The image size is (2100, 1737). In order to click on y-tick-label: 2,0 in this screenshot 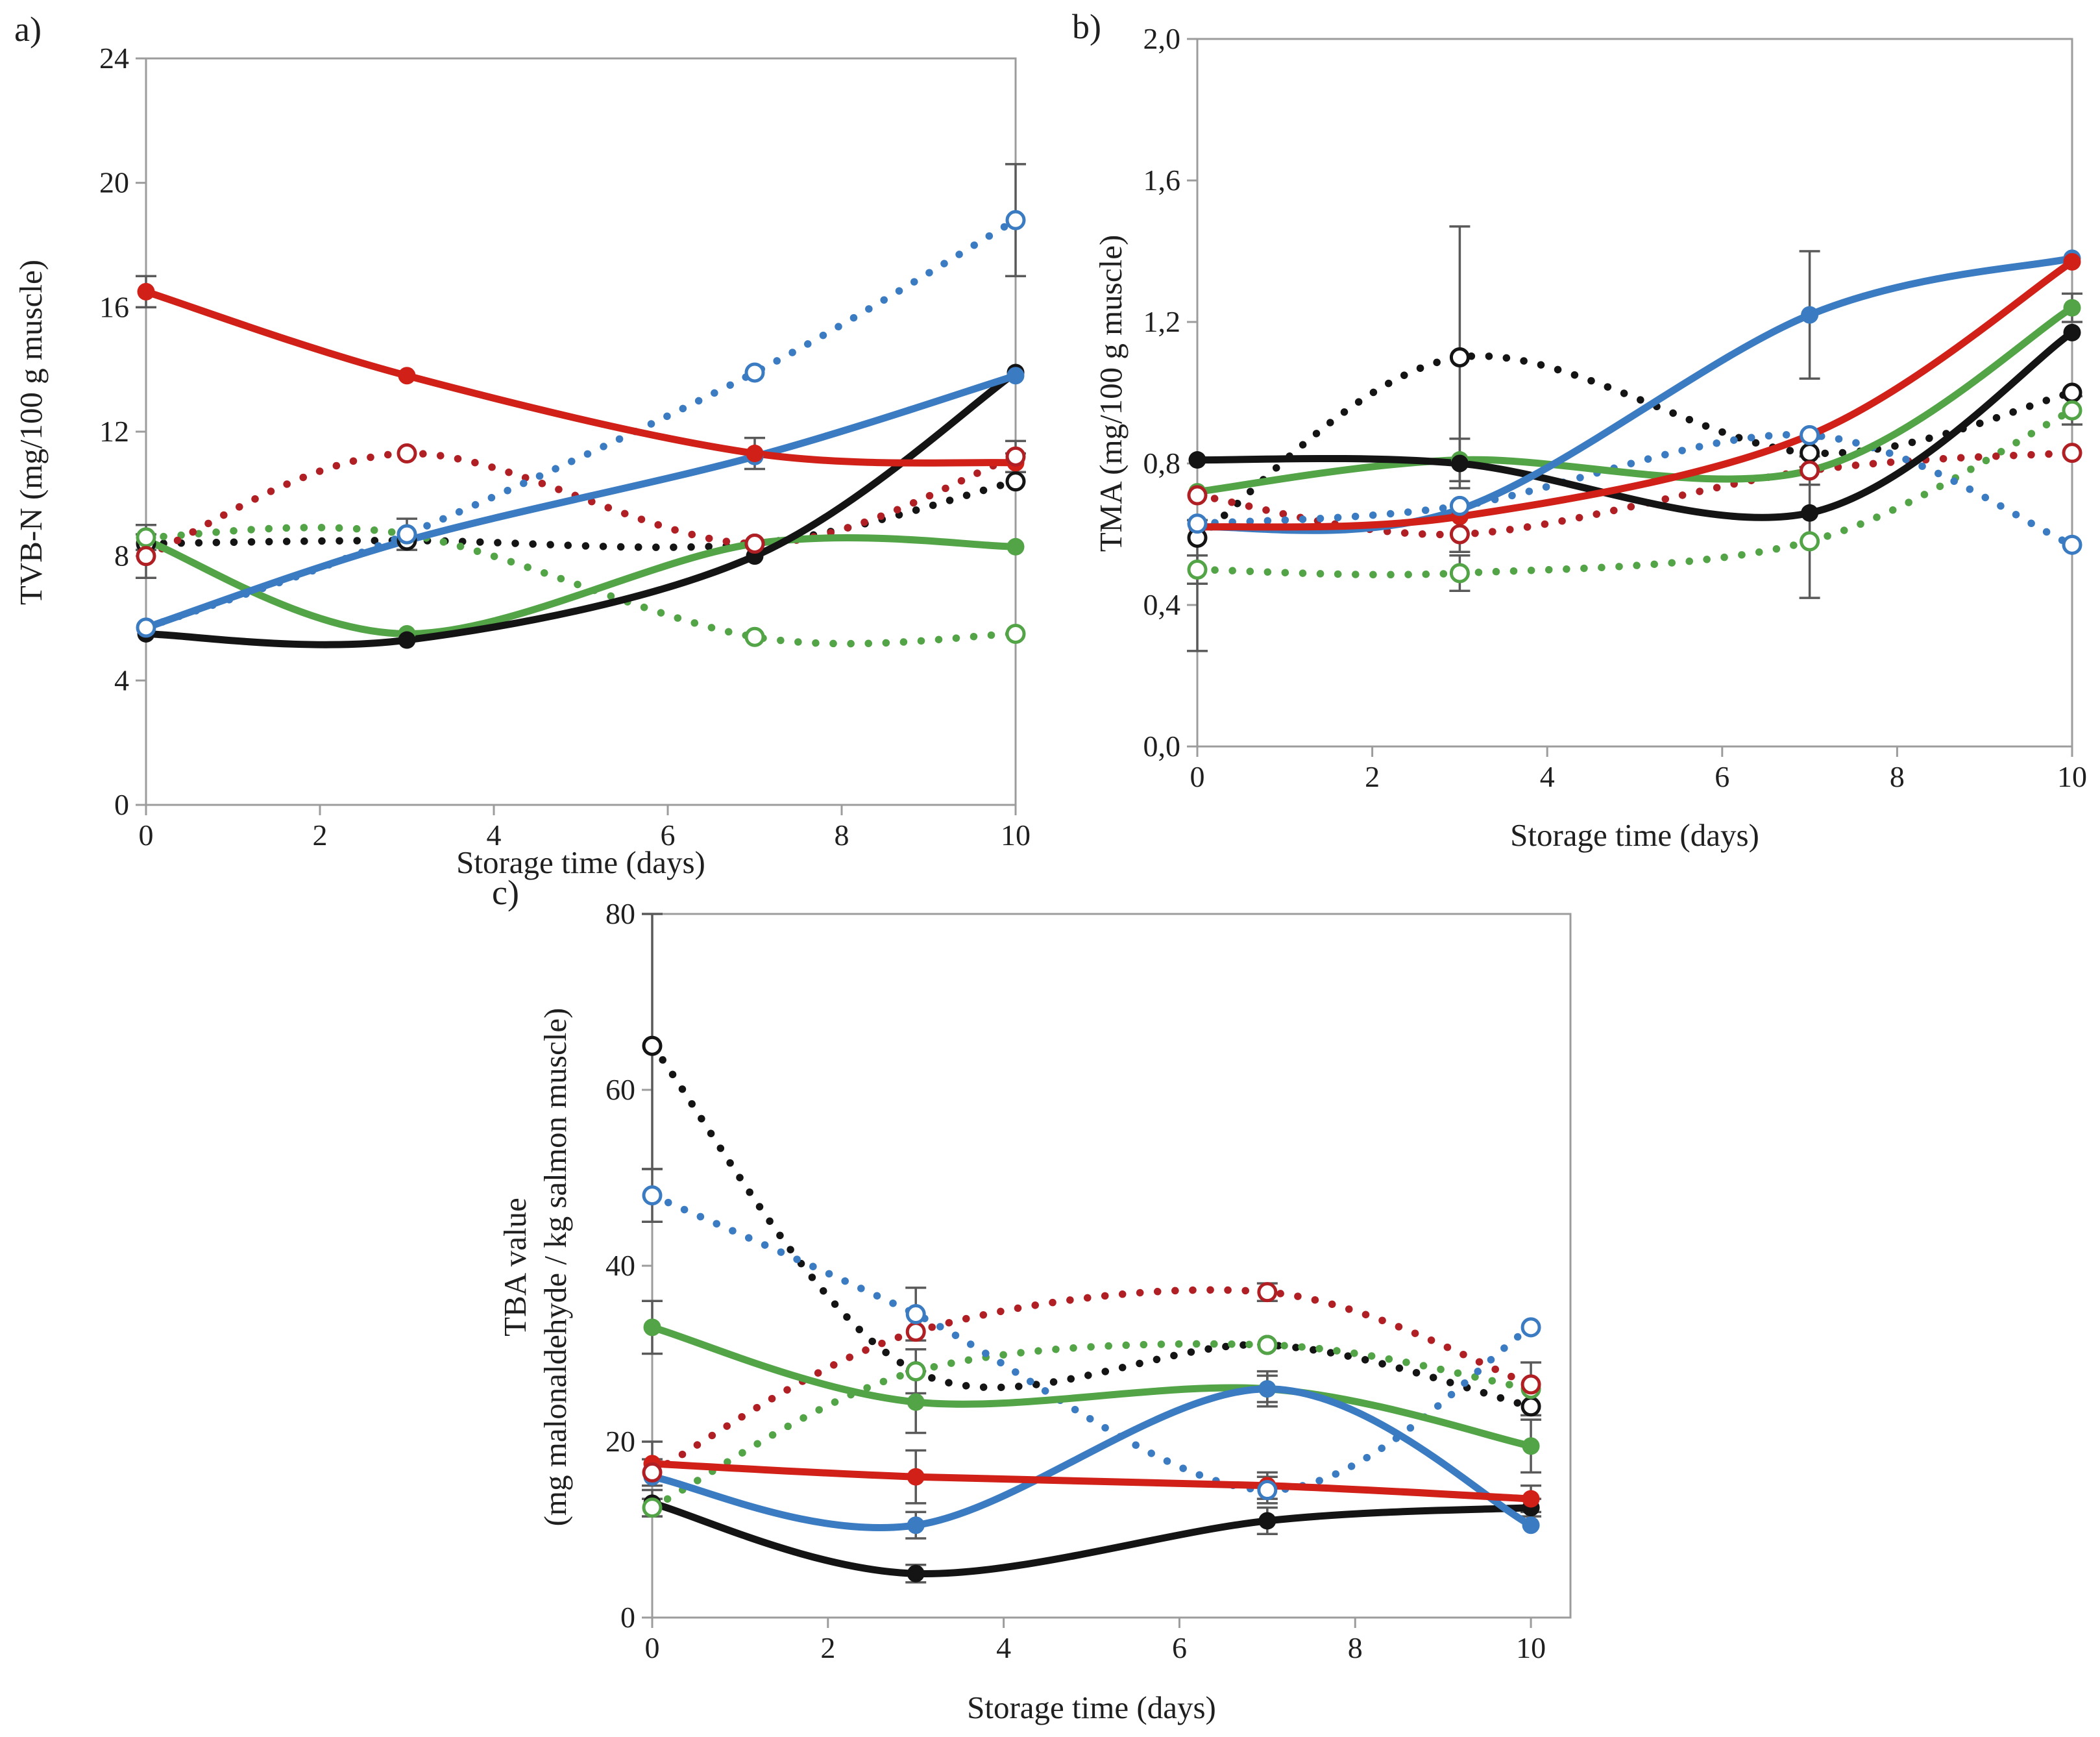, I will do `click(1162, 39)`.